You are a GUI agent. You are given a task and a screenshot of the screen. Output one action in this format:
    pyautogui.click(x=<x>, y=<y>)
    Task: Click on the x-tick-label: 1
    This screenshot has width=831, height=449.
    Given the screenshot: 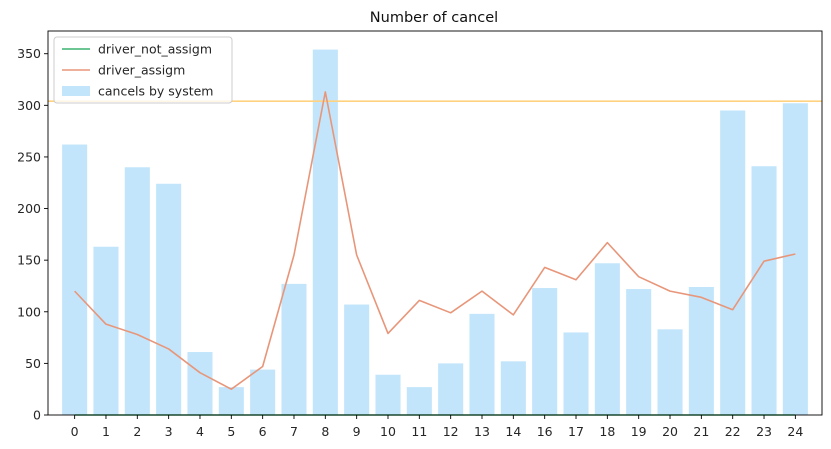 What is the action you would take?
    pyautogui.click(x=106, y=431)
    